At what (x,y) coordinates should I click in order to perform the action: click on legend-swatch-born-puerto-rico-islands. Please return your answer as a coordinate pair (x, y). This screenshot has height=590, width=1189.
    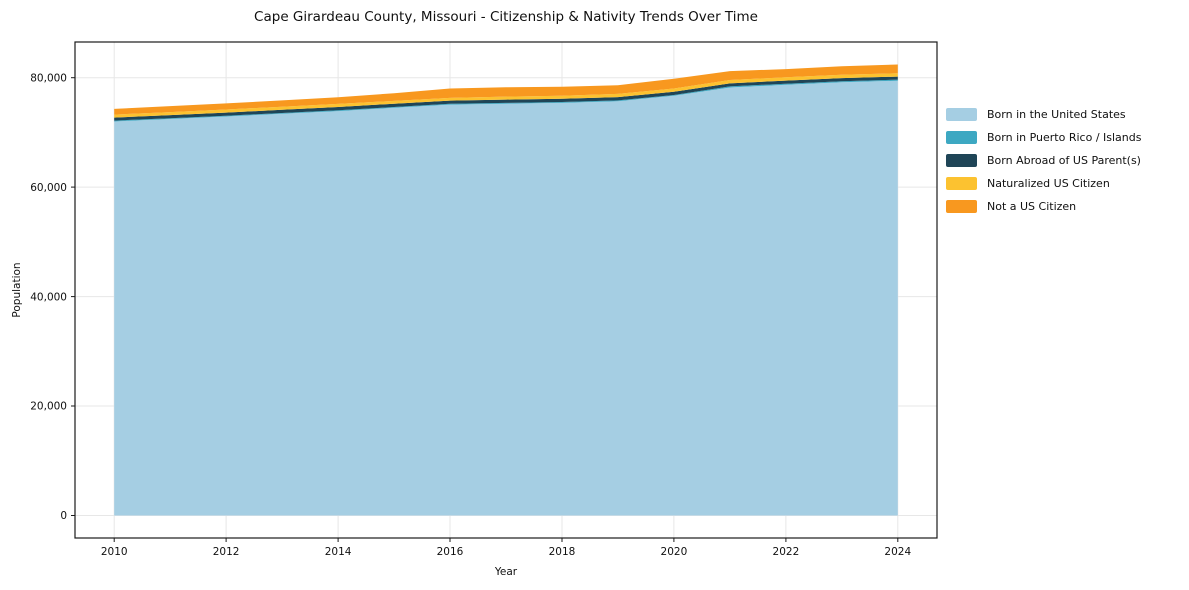
    Looking at the image, I should click on (961, 137).